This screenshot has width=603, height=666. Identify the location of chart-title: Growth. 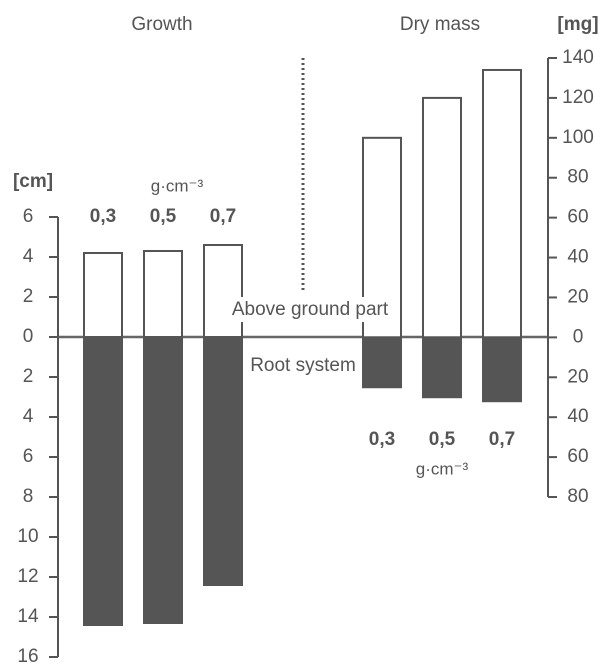
(161, 24).